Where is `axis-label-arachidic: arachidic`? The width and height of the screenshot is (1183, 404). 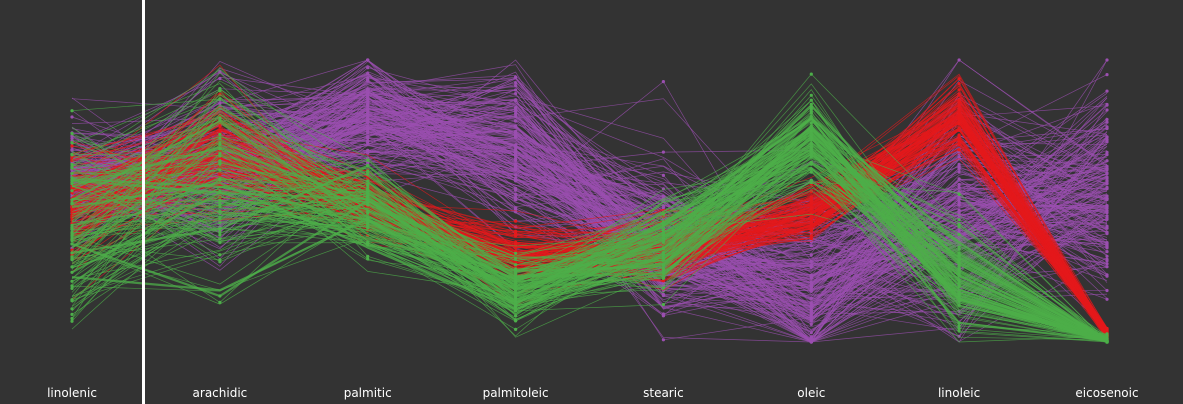 axis-label-arachidic: arachidic is located at coordinates (220, 393).